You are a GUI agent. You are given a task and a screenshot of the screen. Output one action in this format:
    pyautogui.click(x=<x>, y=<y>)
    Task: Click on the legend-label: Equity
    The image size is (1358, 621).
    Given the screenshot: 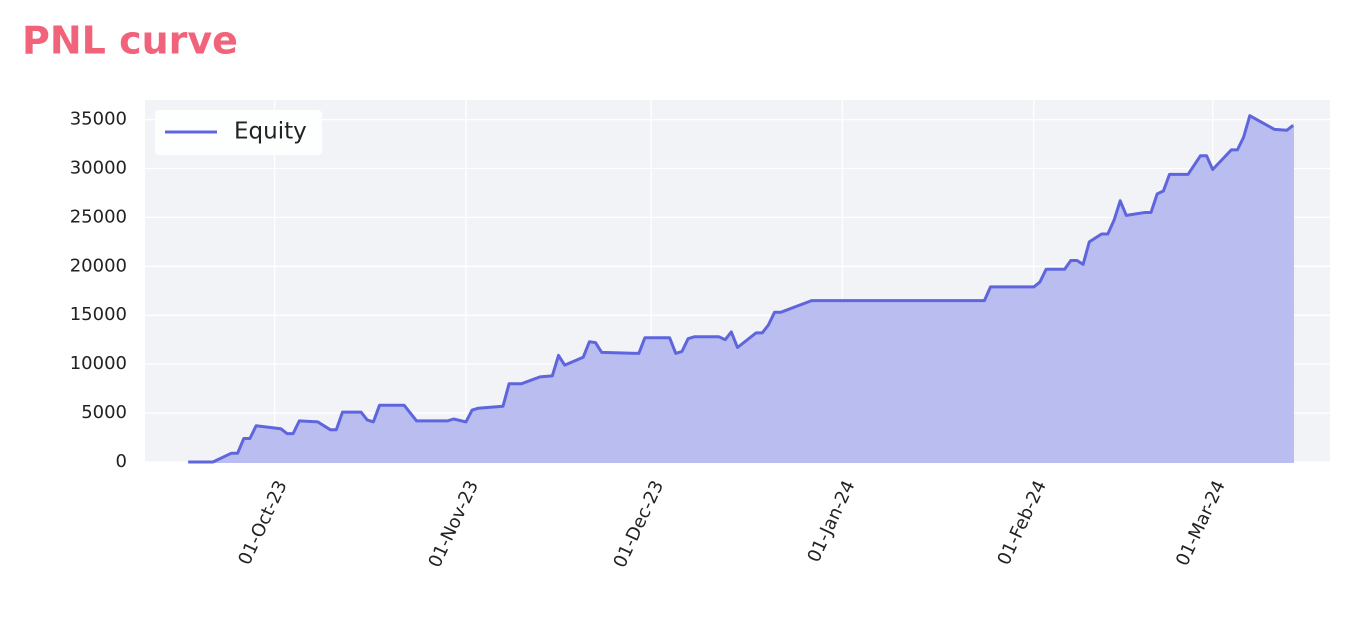 What is the action you would take?
    pyautogui.click(x=270, y=132)
    